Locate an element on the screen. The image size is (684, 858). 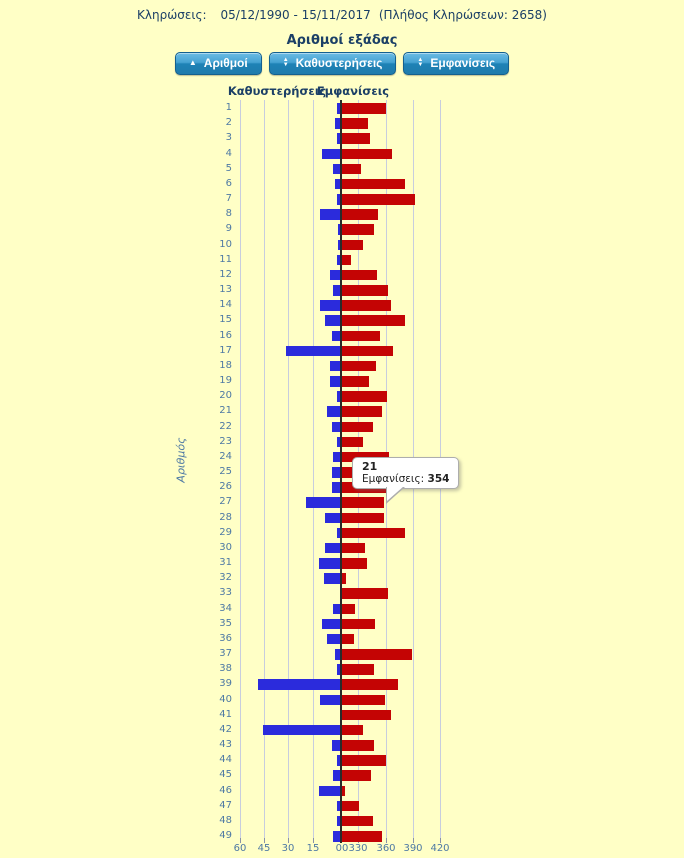
sort-by-delays-button: ▲ ▼ Καθυστερήσεις is located at coordinates (332, 63).